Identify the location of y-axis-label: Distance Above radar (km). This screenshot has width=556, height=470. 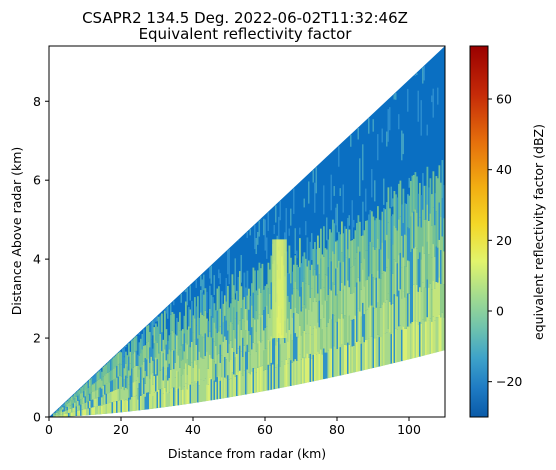
(16, 231).